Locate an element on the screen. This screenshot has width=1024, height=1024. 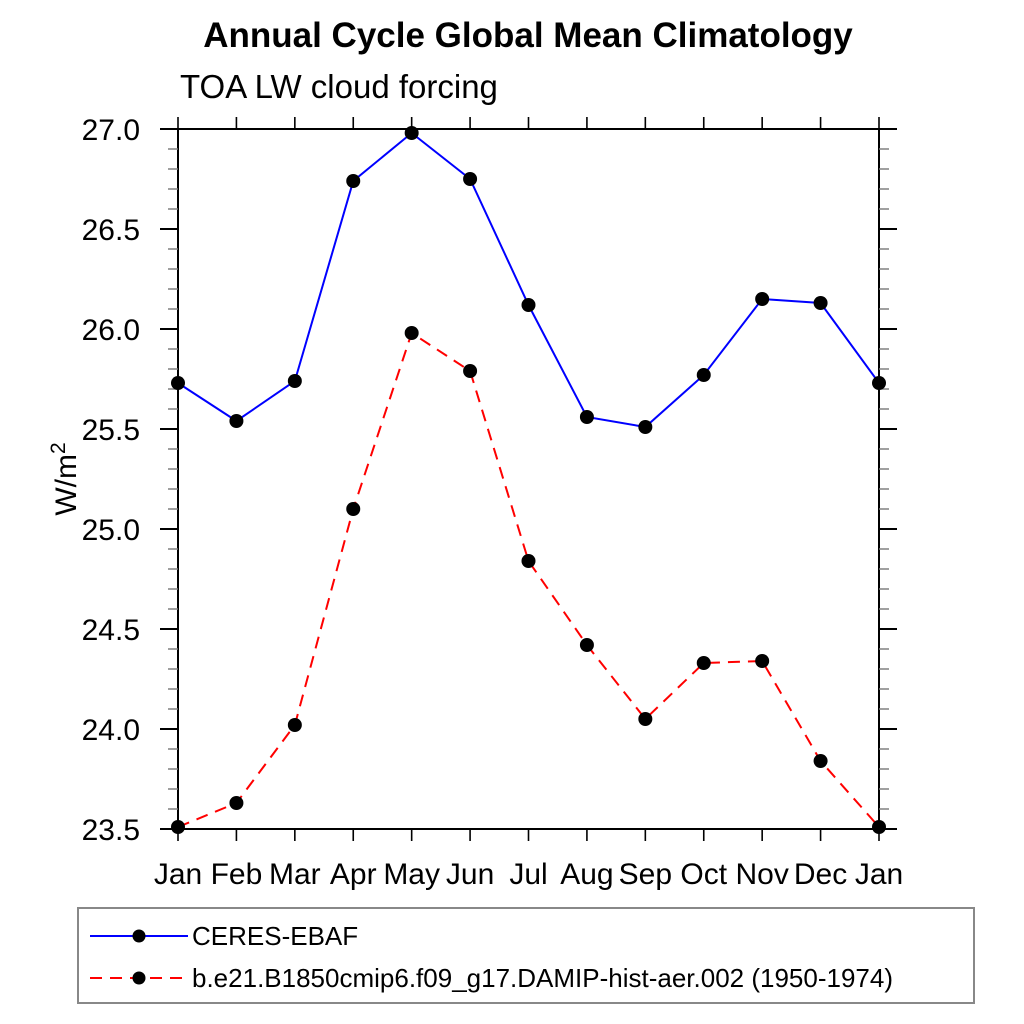
x-tick-label: Mar is located at coordinates (295, 874).